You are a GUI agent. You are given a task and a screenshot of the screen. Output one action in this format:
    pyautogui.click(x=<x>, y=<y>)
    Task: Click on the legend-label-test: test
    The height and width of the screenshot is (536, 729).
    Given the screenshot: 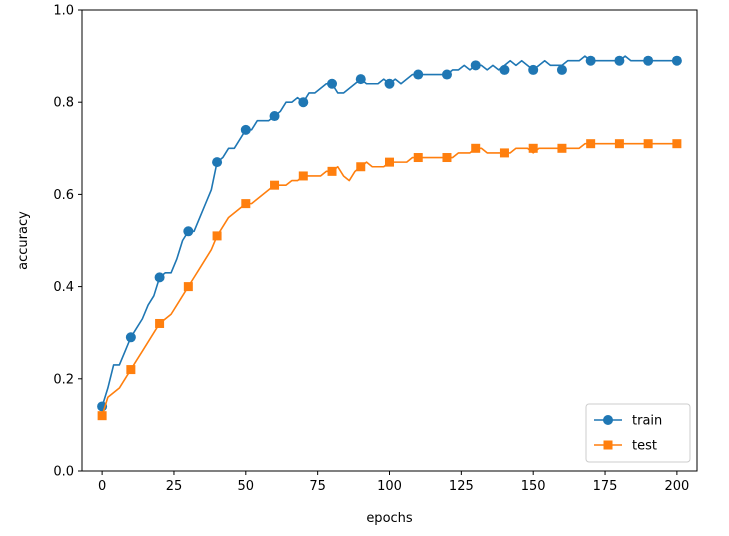 What is the action you would take?
    pyautogui.click(x=644, y=446)
    